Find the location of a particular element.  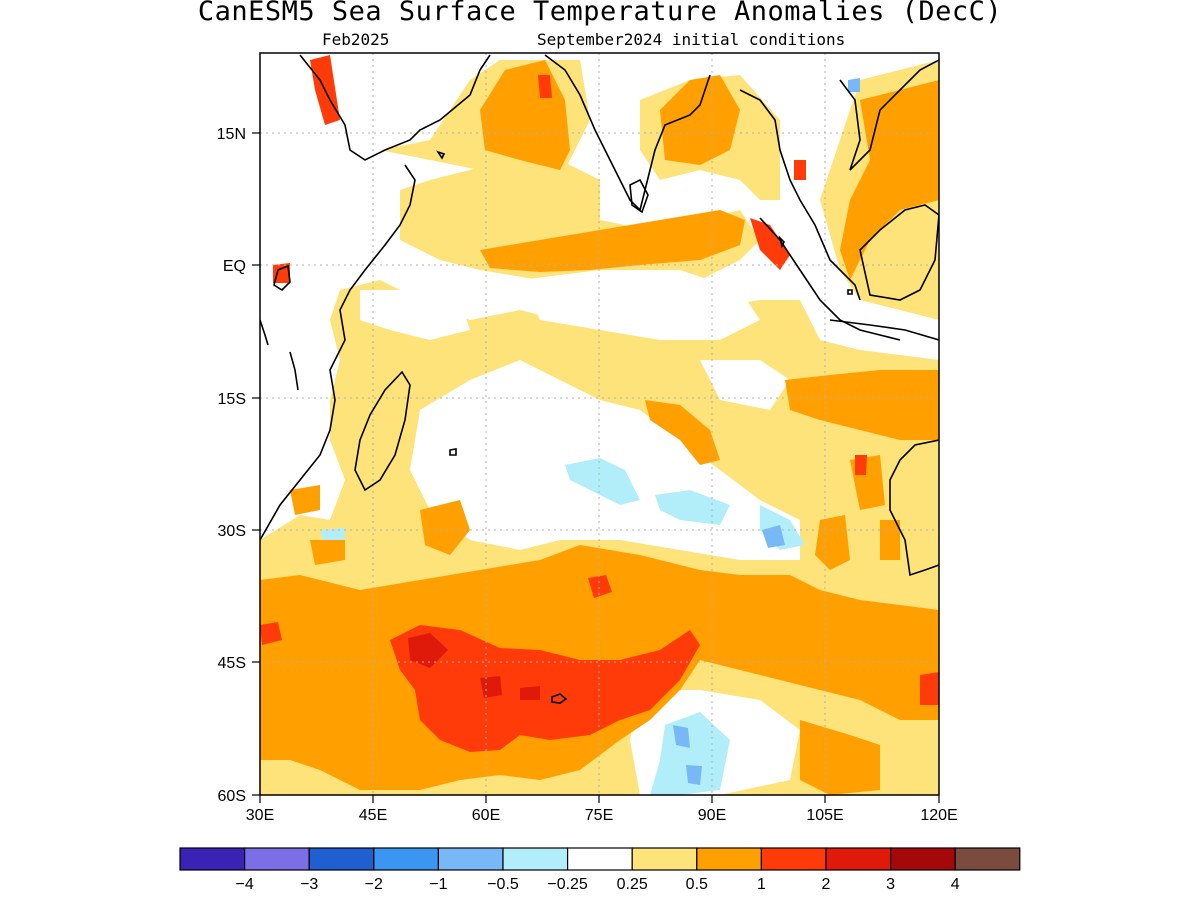

java-coast is located at coordinates (884, 330).